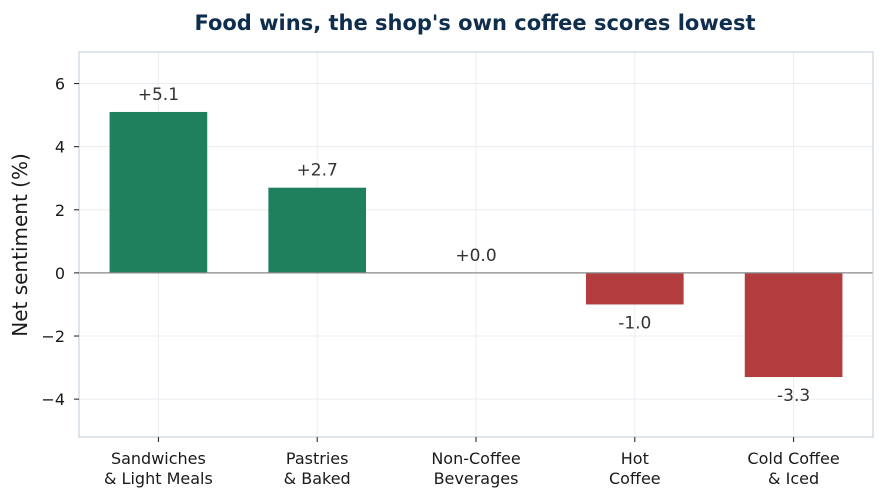 This screenshot has width=885, height=501. I want to click on x-tick-label: Hot, so click(635, 458).